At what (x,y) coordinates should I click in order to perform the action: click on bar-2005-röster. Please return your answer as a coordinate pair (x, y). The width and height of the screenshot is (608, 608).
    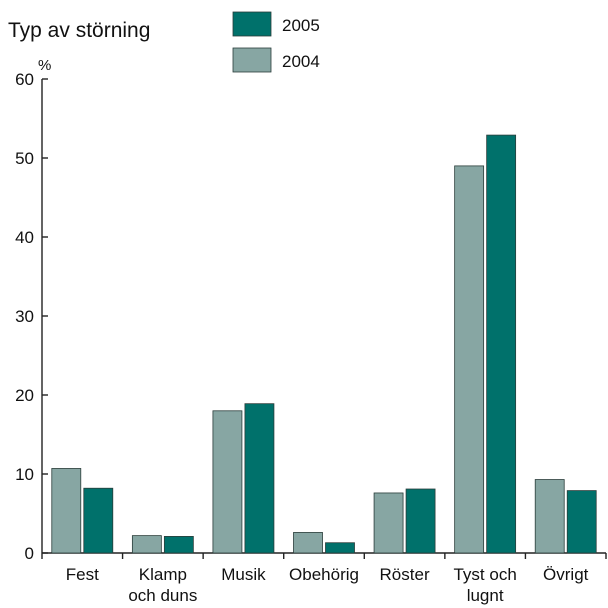
    Looking at the image, I should click on (420, 521).